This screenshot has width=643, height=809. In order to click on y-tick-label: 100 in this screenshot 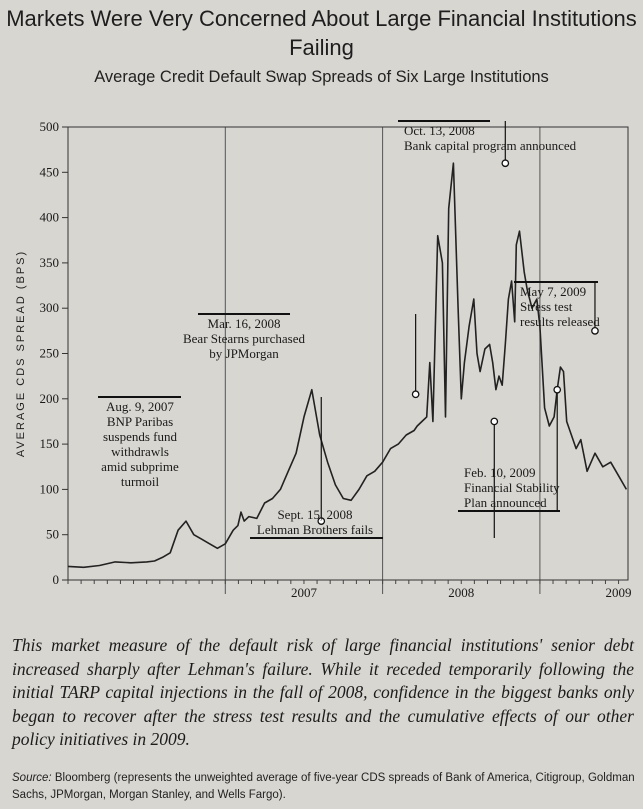, I will do `click(50, 488)`.